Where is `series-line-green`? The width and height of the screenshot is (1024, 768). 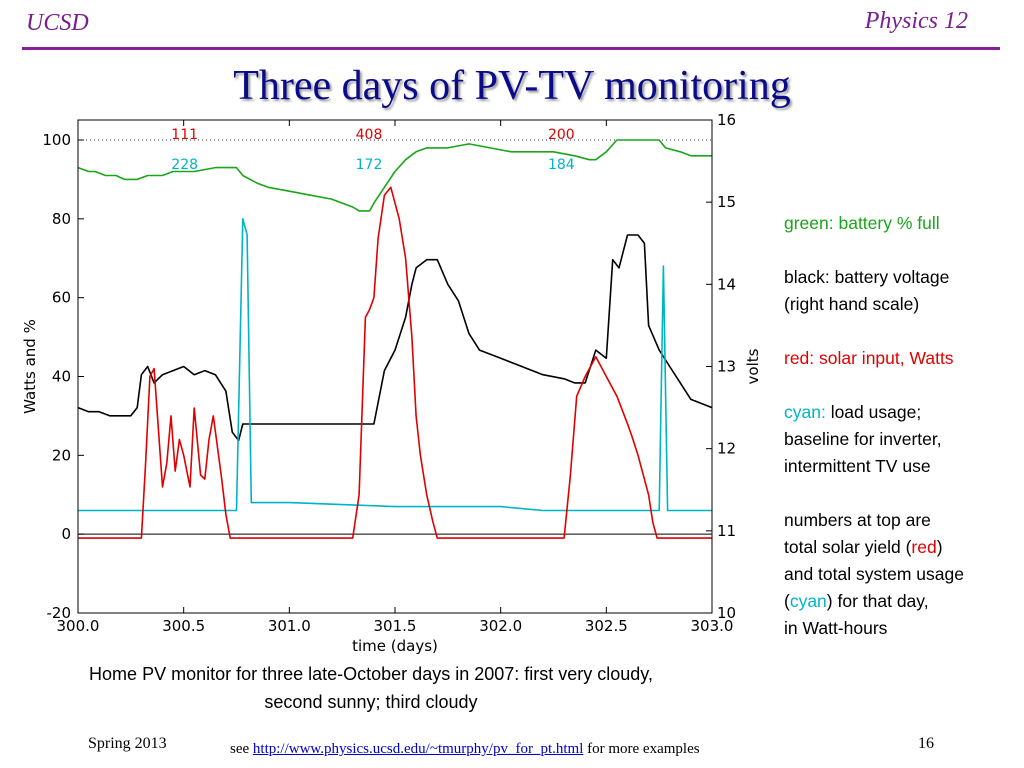 series-line-green is located at coordinates (394, 175).